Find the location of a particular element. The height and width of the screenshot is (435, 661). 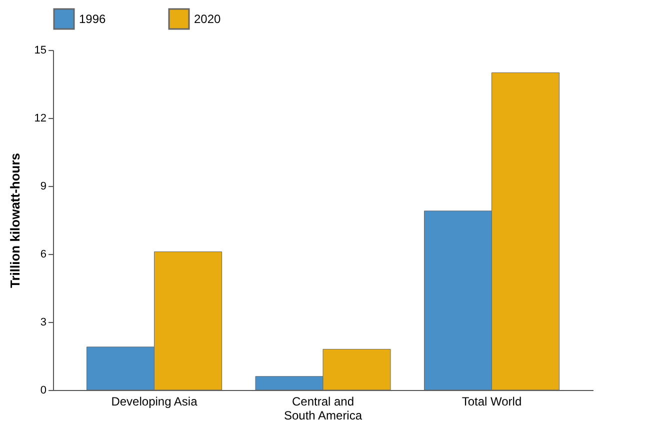

x-tick-label: Developing Asia is located at coordinates (154, 401).